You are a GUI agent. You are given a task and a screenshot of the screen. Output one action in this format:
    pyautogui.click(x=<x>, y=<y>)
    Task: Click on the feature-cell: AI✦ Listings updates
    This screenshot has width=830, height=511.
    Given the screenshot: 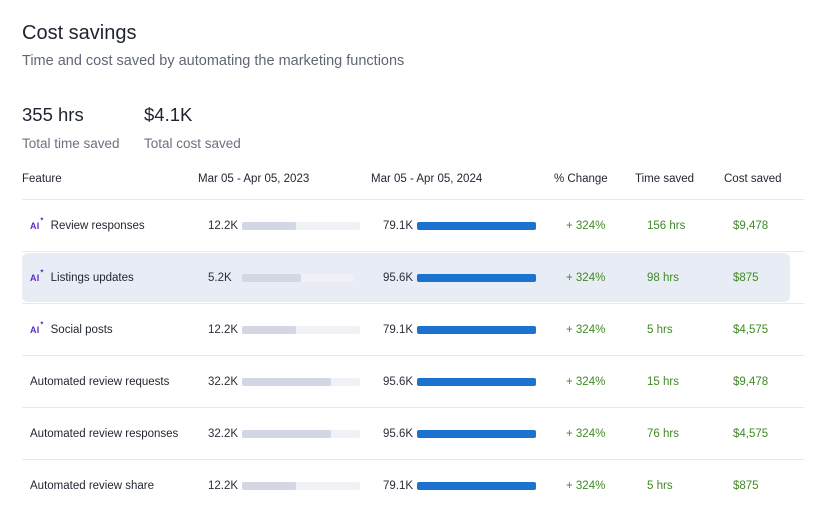 What is the action you would take?
    pyautogui.click(x=82, y=277)
    